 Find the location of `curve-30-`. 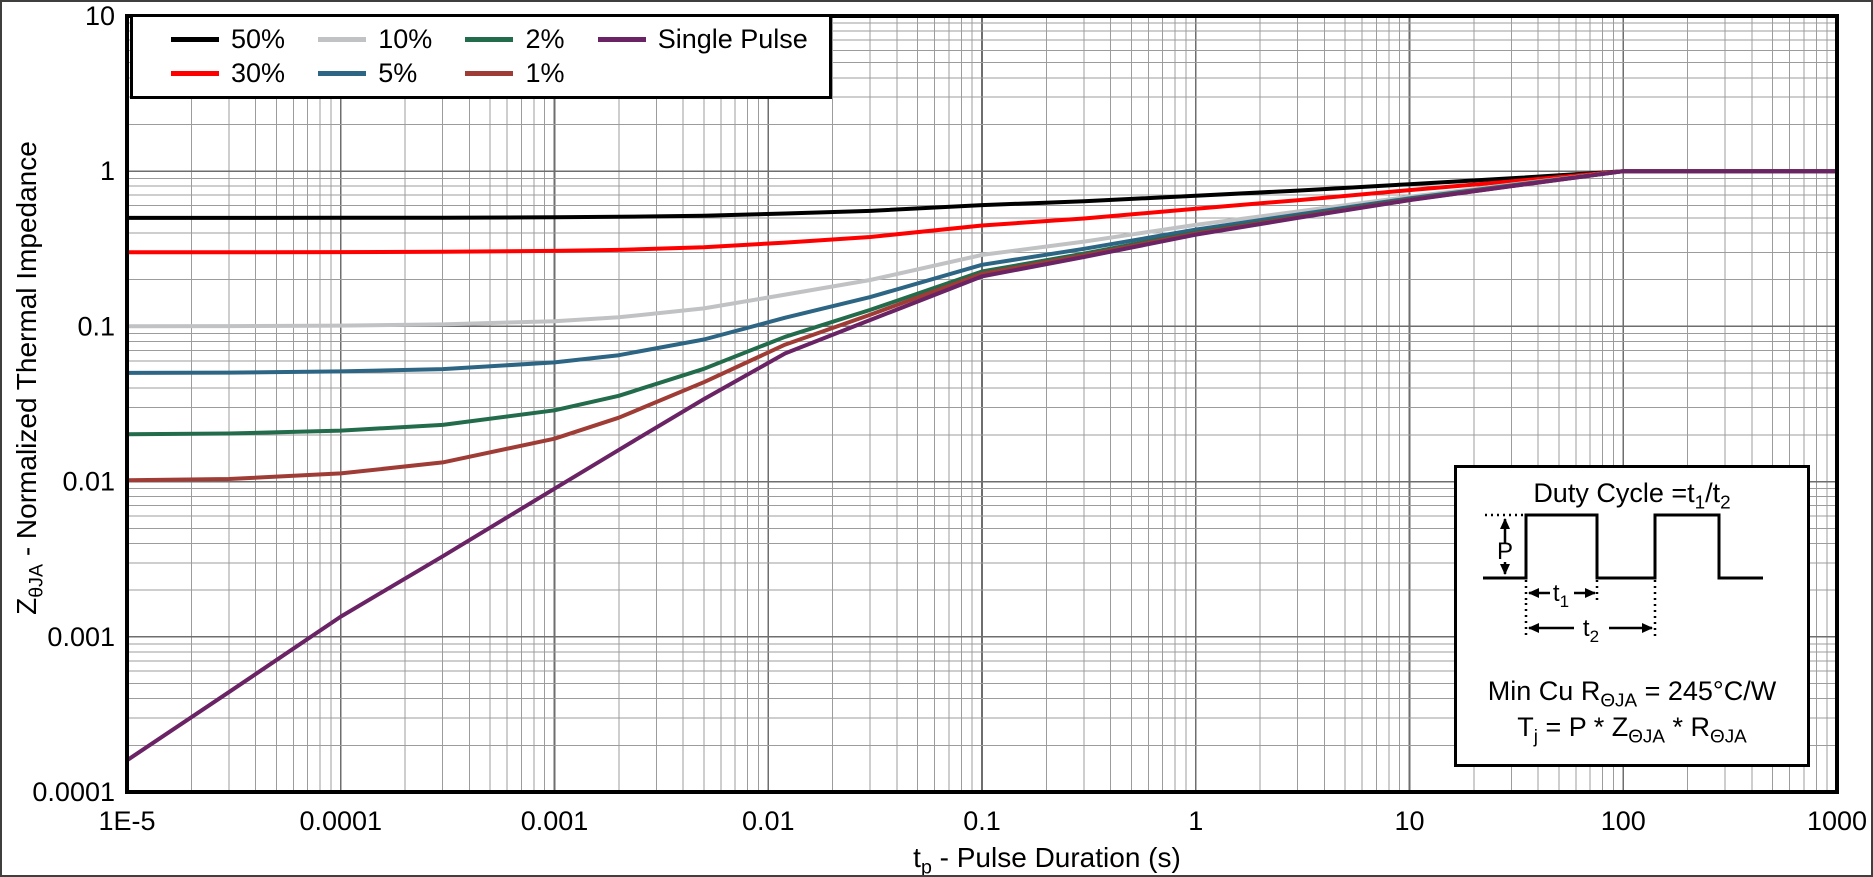

curve-30- is located at coordinates (982, 212).